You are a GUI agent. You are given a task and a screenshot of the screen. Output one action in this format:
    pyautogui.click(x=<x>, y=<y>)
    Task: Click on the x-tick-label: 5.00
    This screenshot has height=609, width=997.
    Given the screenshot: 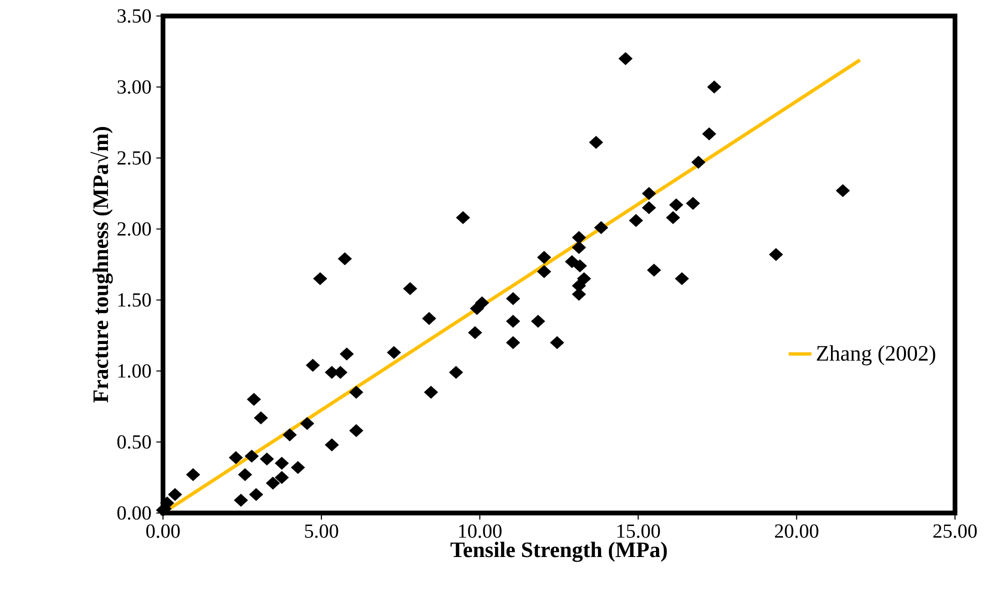 What is the action you would take?
    pyautogui.click(x=321, y=531)
    